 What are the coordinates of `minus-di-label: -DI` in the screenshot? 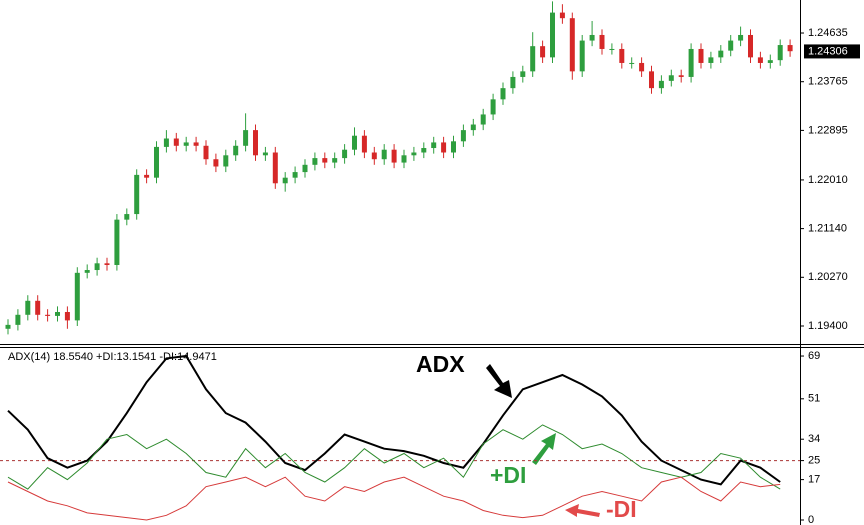 It's located at (621, 509).